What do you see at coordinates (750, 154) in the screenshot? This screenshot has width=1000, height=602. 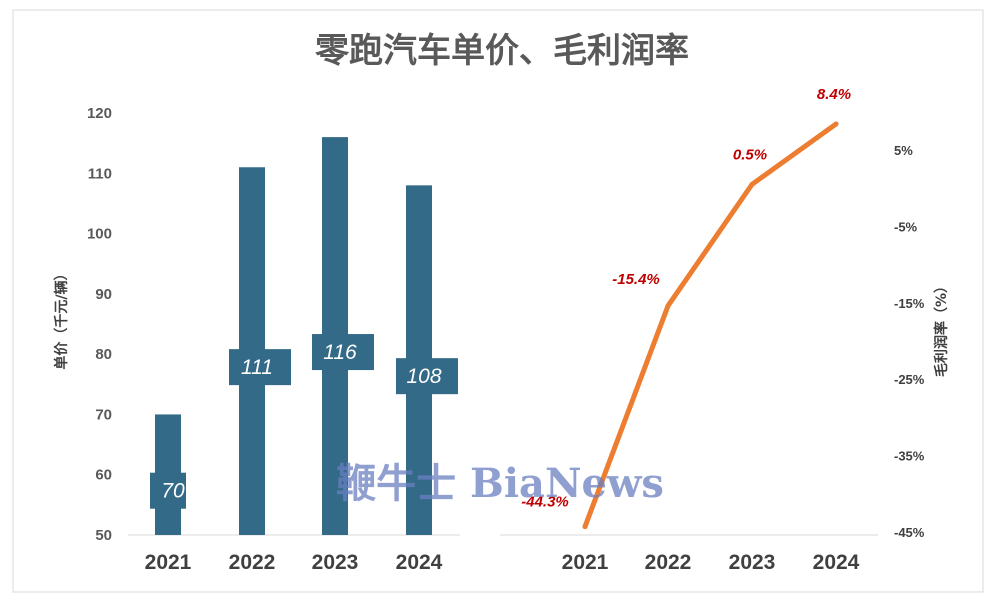 I see `line-data-label: 0.5%` at bounding box center [750, 154].